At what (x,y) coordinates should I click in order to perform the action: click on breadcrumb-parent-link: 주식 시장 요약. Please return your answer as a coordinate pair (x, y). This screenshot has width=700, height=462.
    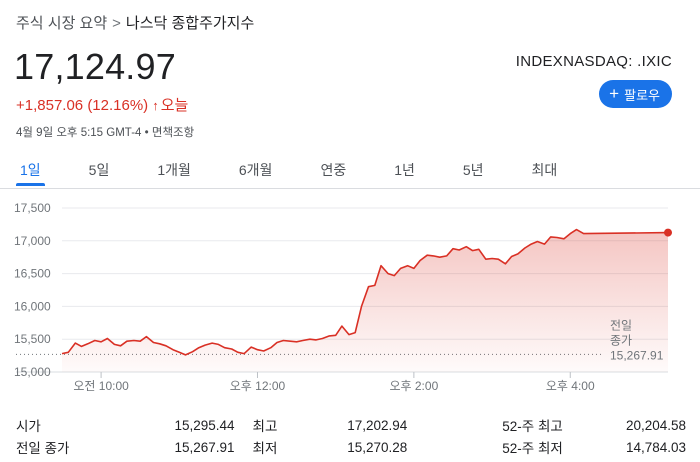
    Looking at the image, I should click on (62, 23).